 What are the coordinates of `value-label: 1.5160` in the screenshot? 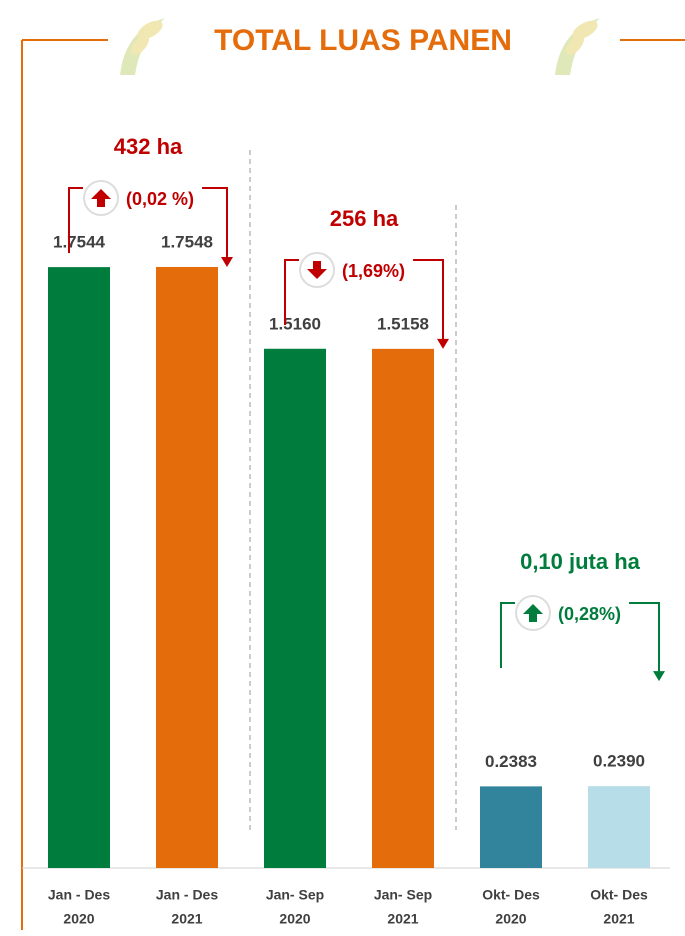 It's located at (295, 323).